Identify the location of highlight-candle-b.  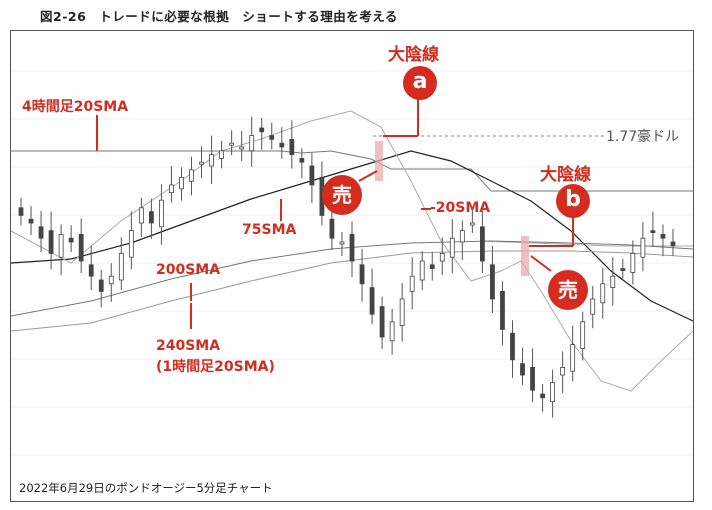
(525, 256).